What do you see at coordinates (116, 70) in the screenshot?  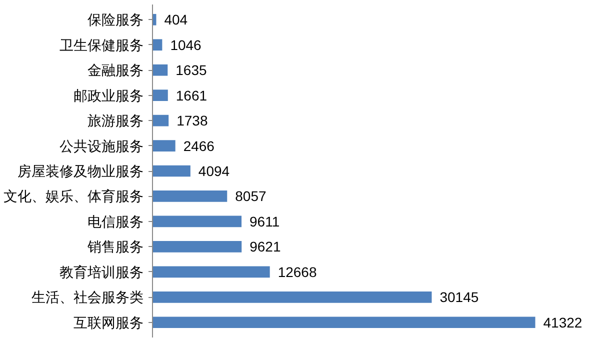 I see `y-tick-label: 金融服务` at bounding box center [116, 70].